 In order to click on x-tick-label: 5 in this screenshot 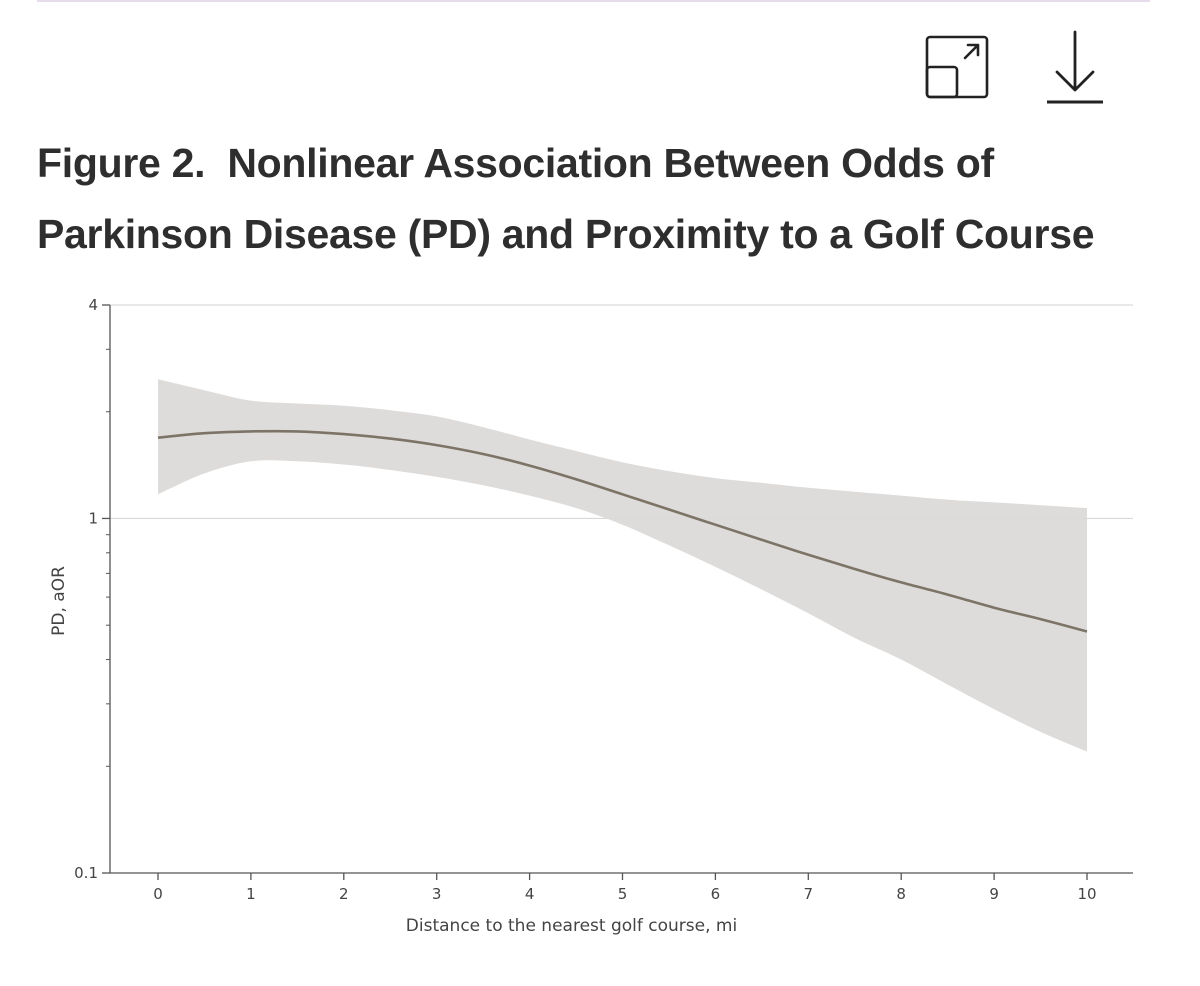, I will do `click(623, 894)`.